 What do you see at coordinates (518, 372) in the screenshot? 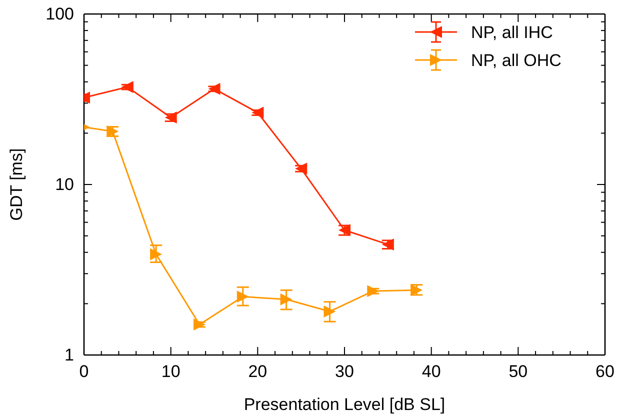
I see `x-tick-label: 50` at bounding box center [518, 372].